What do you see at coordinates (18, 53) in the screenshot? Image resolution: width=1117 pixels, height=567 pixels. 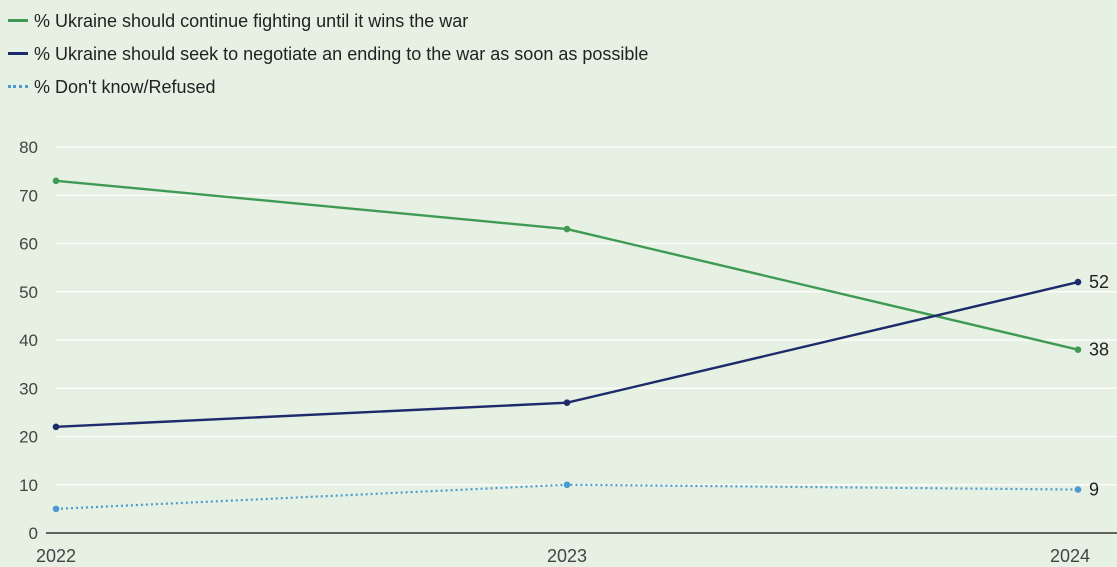 I see `legend-swatch-negotiate` at bounding box center [18, 53].